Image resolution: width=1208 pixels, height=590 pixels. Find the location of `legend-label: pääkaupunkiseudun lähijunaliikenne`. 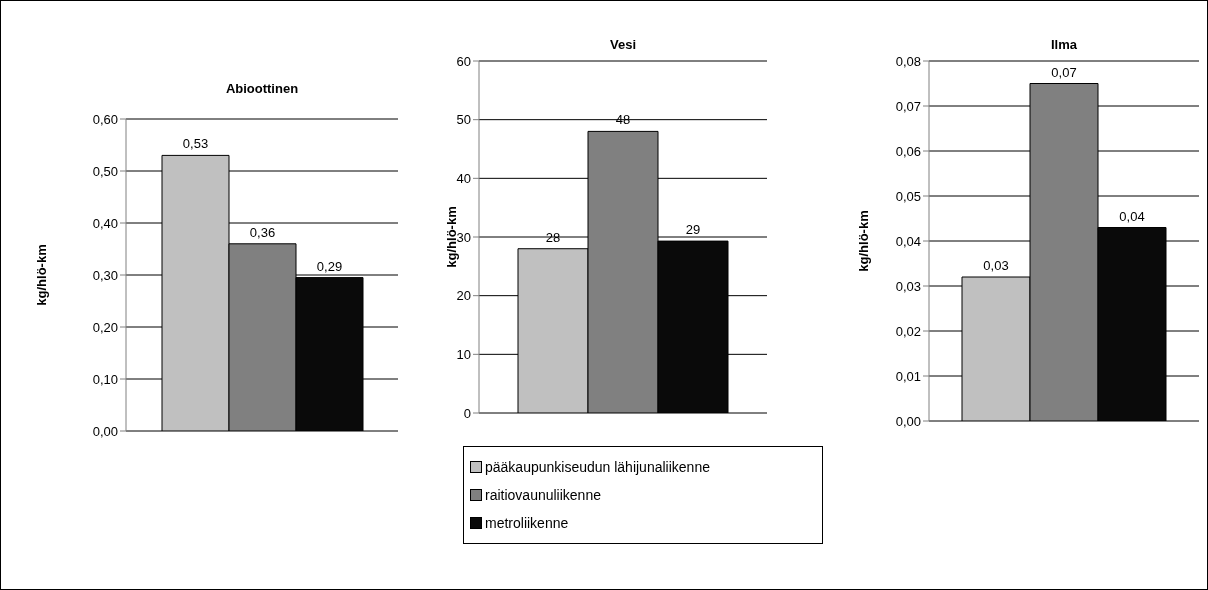

legend-label: pääkaupunkiseudun lähijunaliikenne is located at coordinates (597, 467).